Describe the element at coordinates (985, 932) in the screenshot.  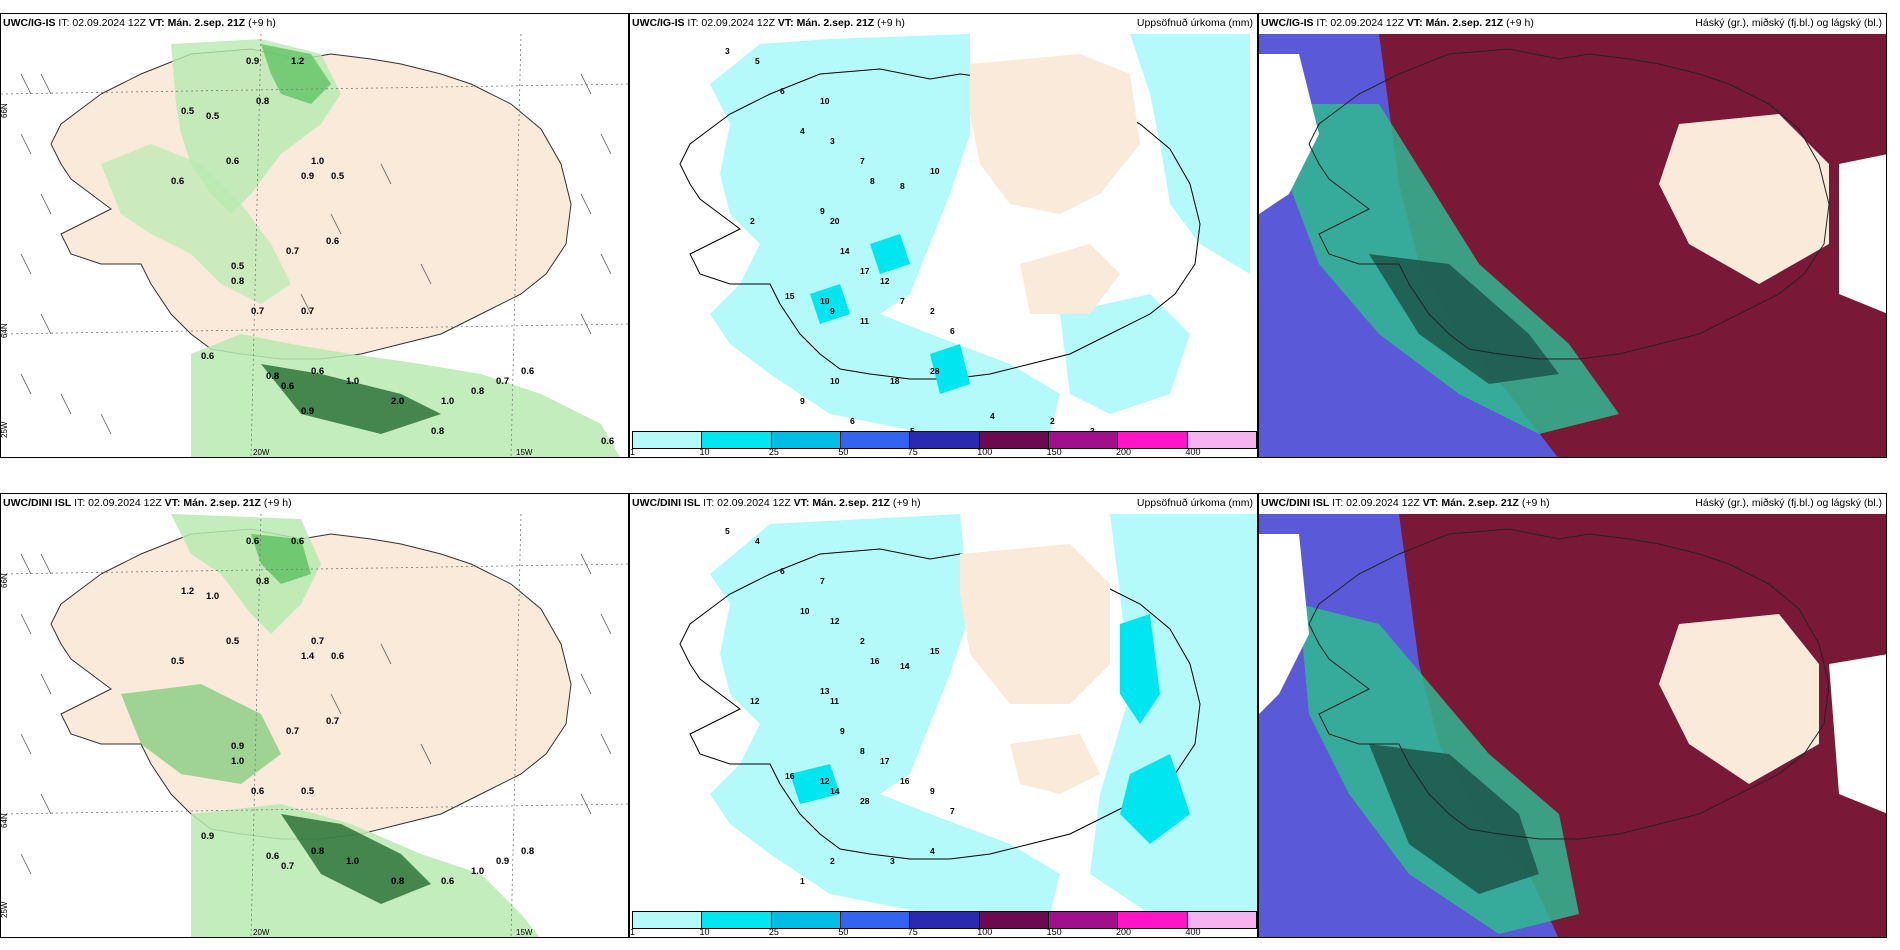
I see `colorbar-label: 100` at that location.